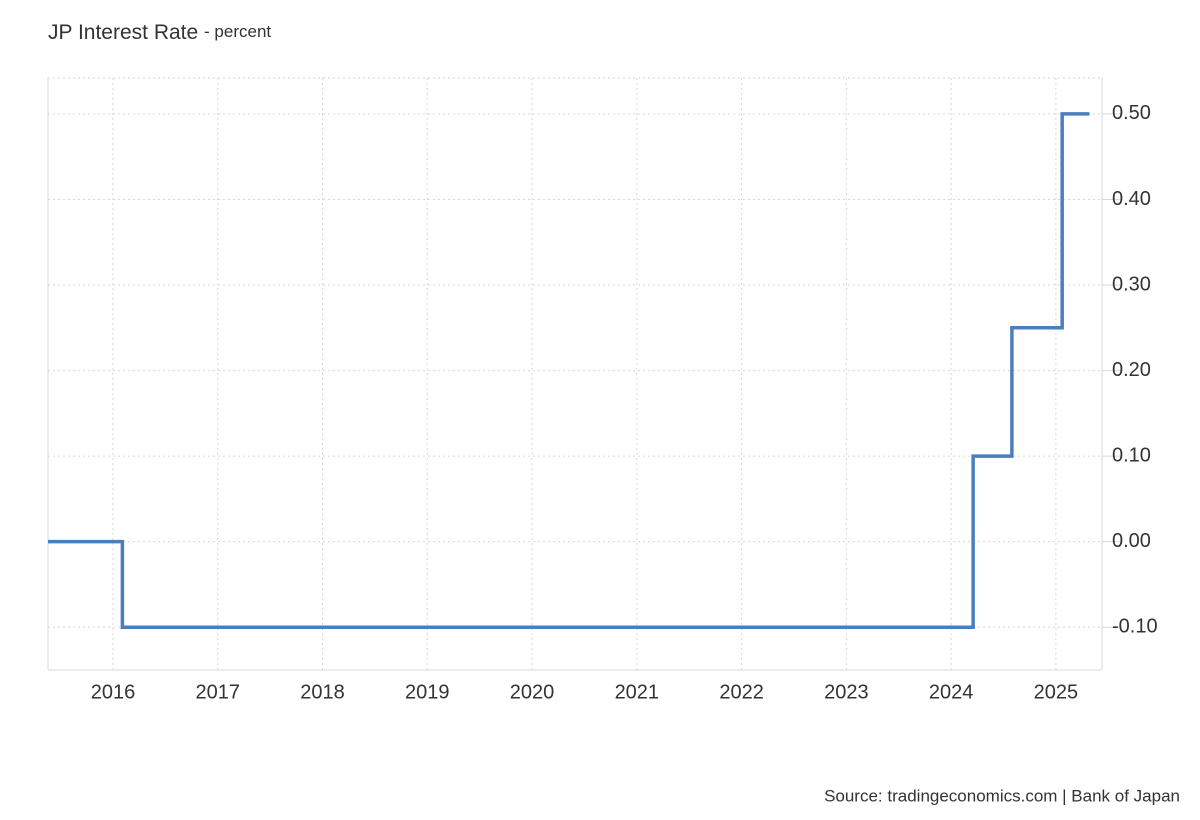 The height and width of the screenshot is (820, 1200). Describe the element at coordinates (1131, 199) in the screenshot. I see `y-tick-label: 0.40` at that location.